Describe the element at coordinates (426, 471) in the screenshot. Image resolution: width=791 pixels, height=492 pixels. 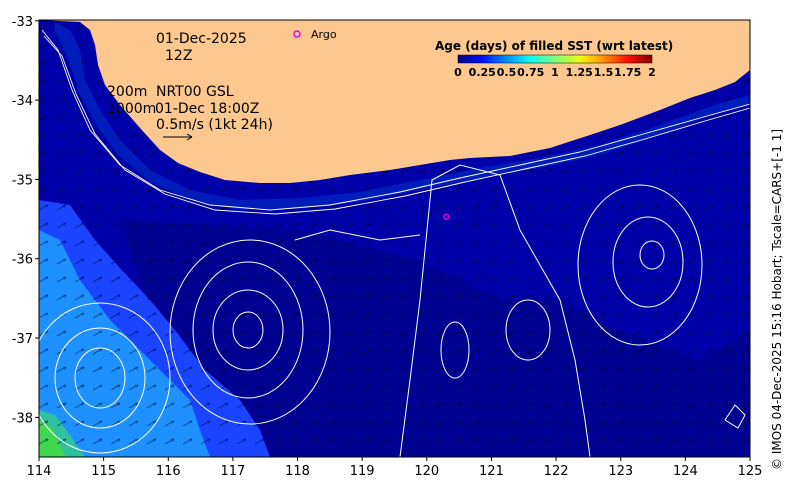
I see `x-tick-label: 120` at that location.